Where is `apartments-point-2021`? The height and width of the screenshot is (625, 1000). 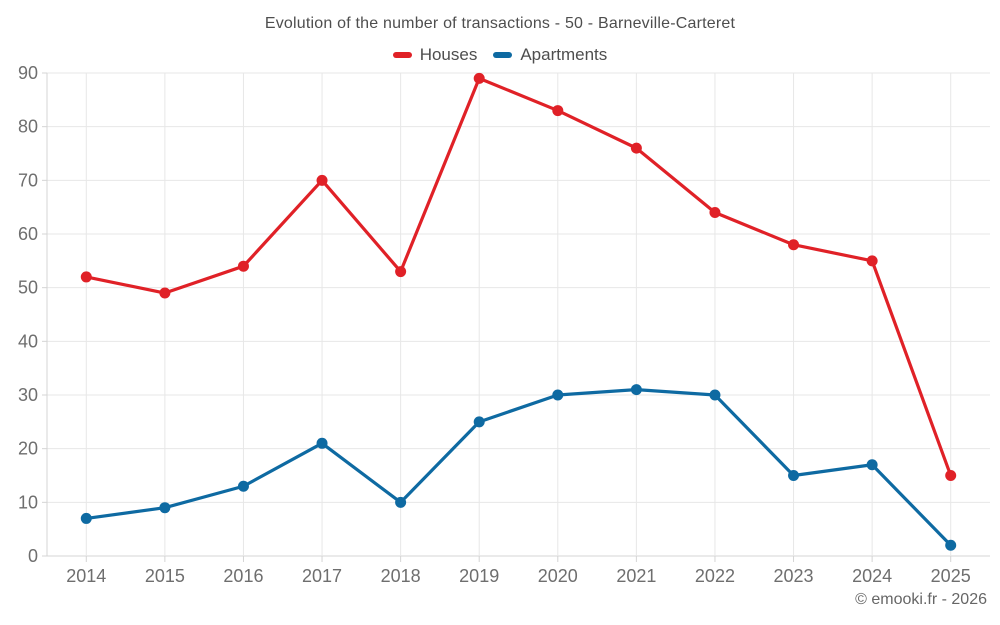 apartments-point-2021 is located at coordinates (636, 390).